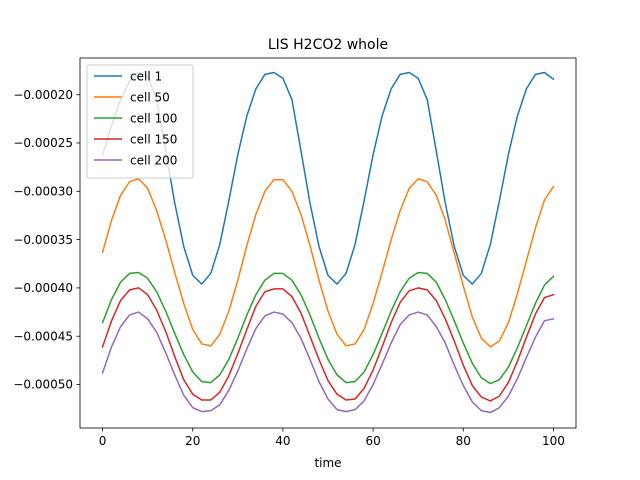  What do you see at coordinates (43, 143) in the screenshot?
I see `y-tick-label: −0.00025` at bounding box center [43, 143].